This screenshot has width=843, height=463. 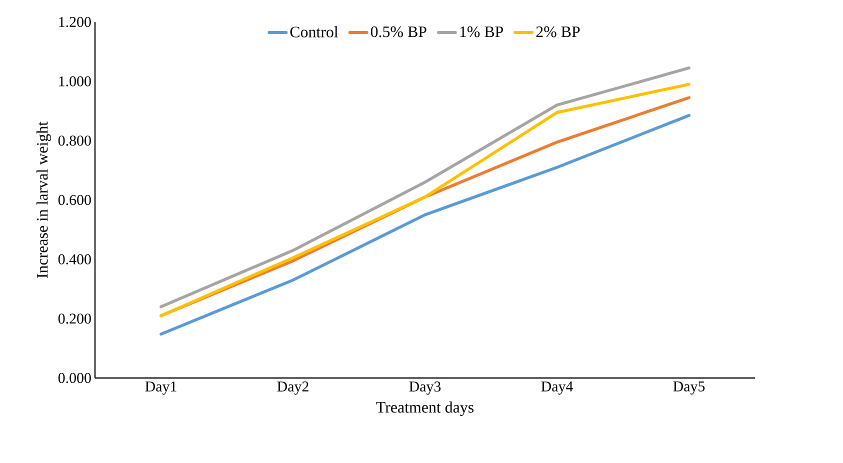 I want to click on y-tick-label: 0.000, so click(x=74, y=378).